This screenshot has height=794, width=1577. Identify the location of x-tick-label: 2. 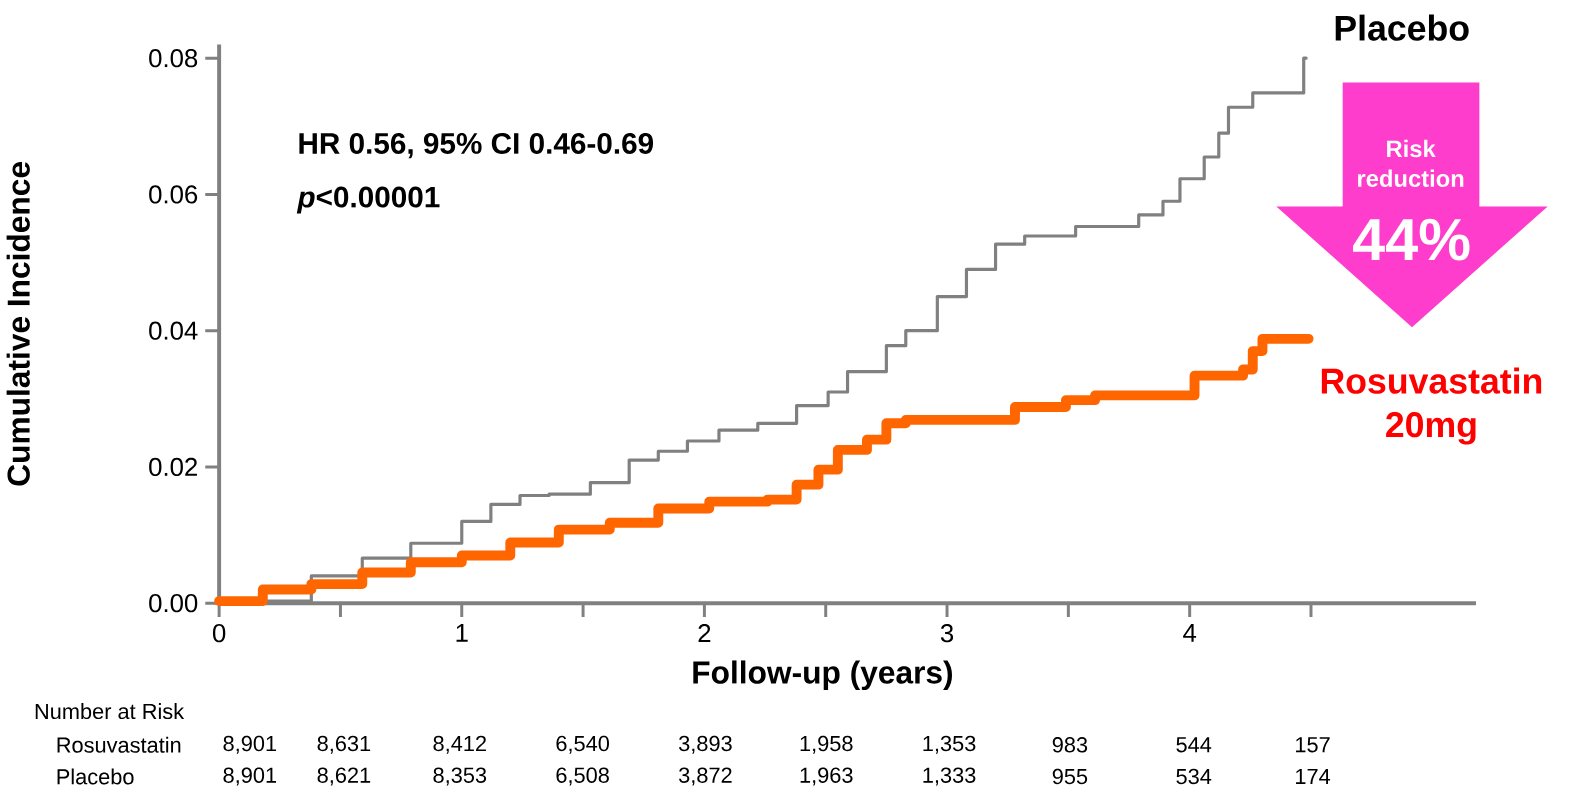
(704, 632).